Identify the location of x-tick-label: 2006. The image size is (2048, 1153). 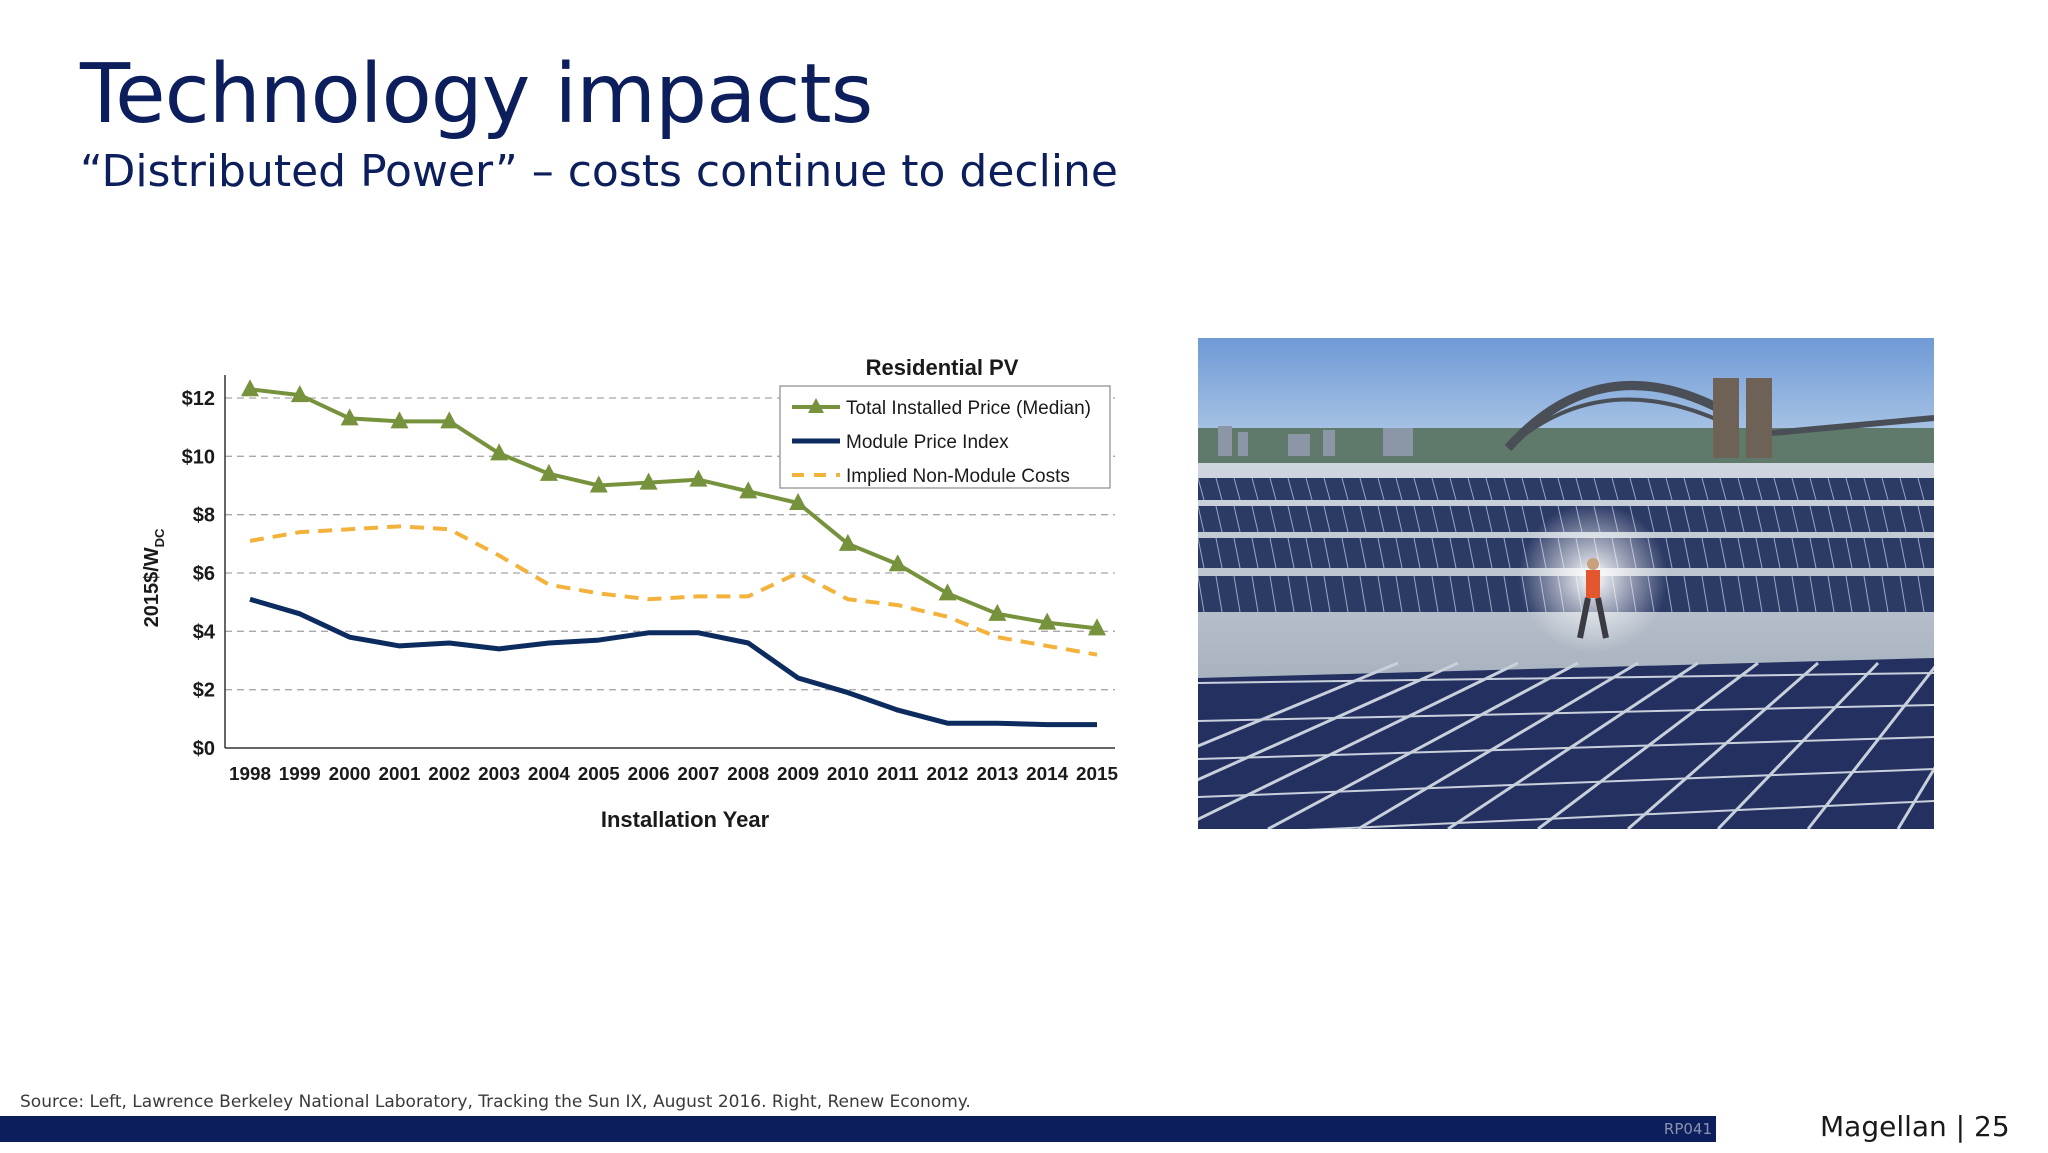
(649, 774).